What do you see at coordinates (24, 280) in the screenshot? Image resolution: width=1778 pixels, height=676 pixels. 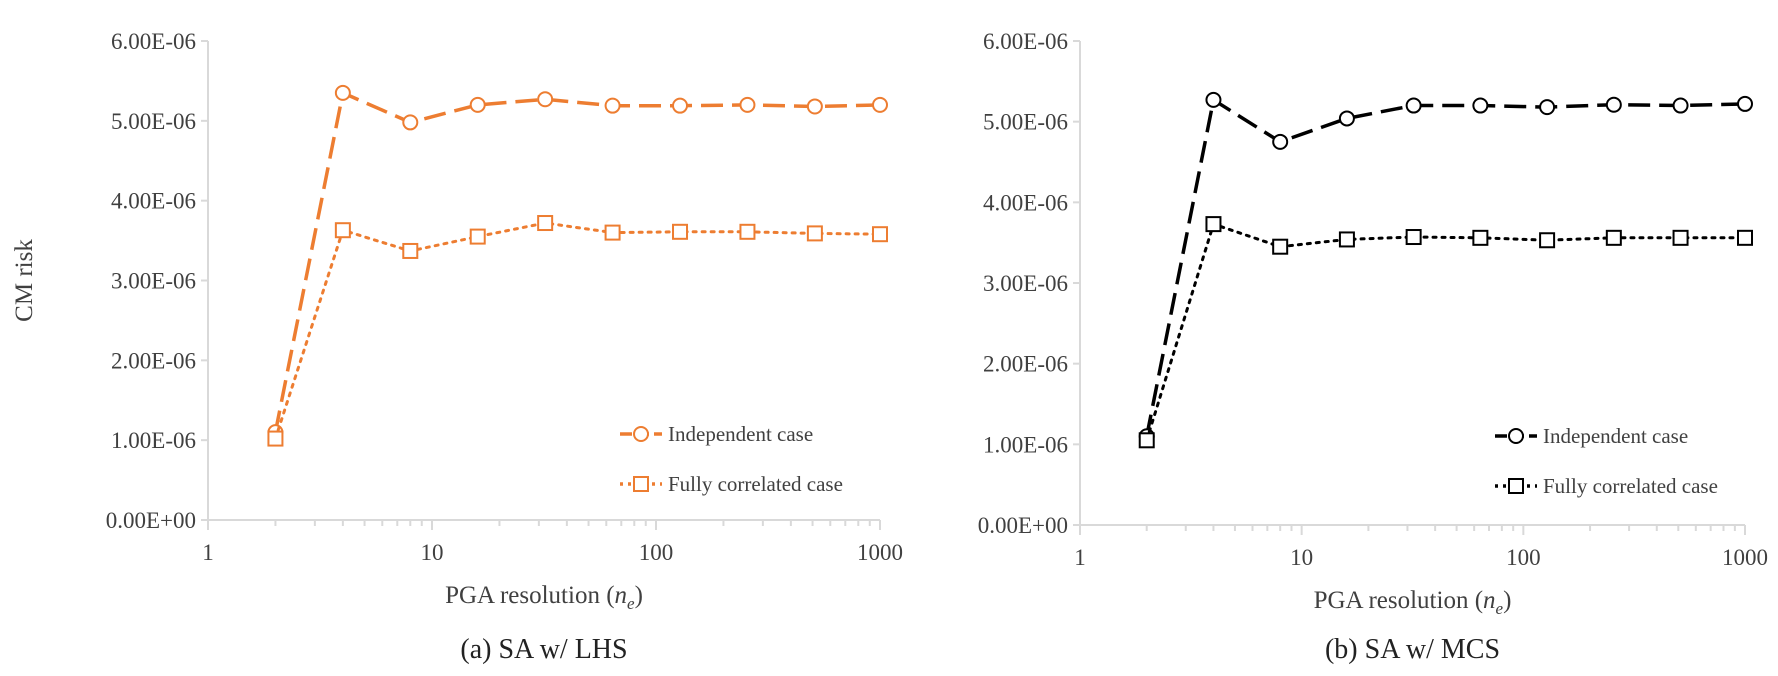 I see `y-axis-label: CM risk` at bounding box center [24, 280].